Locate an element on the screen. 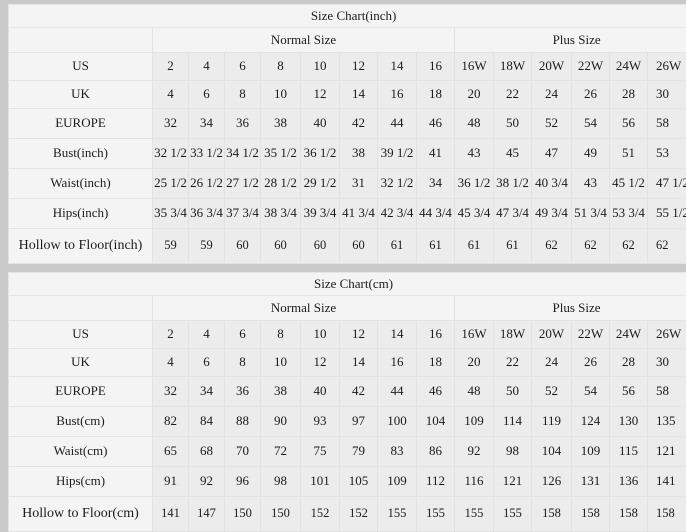 The height and width of the screenshot is (532, 686). row-label-waistcm: Waist(cm) is located at coordinates (81, 452).